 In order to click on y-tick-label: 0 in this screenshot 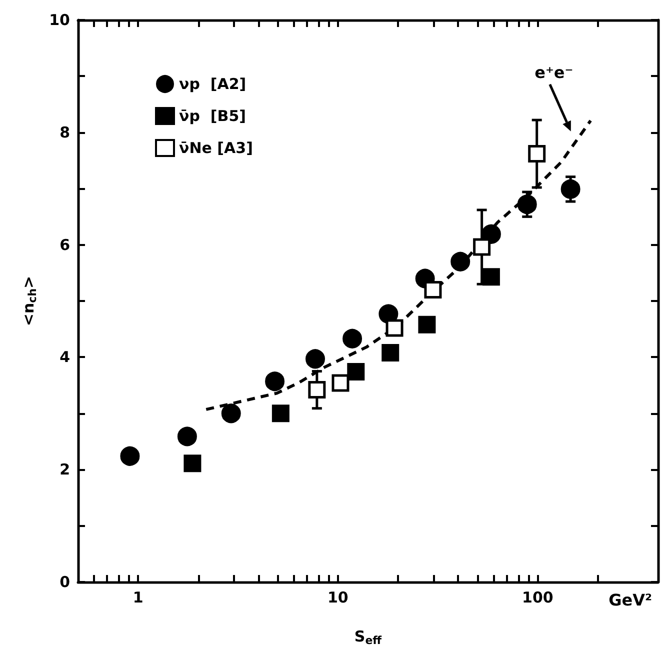, I will do `click(65, 582)`.